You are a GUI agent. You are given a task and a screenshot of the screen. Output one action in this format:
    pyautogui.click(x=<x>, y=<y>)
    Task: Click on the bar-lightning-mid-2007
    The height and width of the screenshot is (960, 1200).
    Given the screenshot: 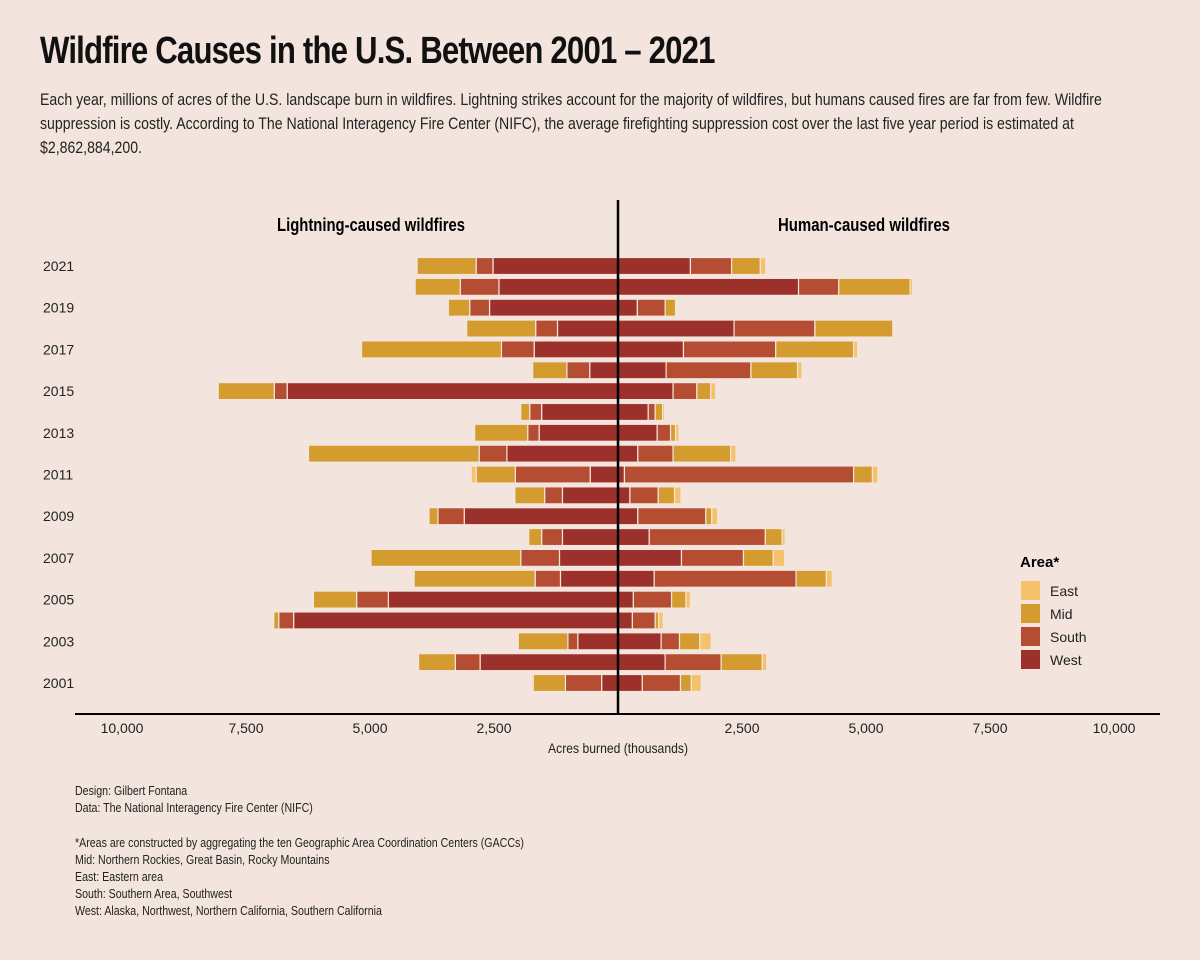 What is the action you would take?
    pyautogui.click(x=446, y=558)
    